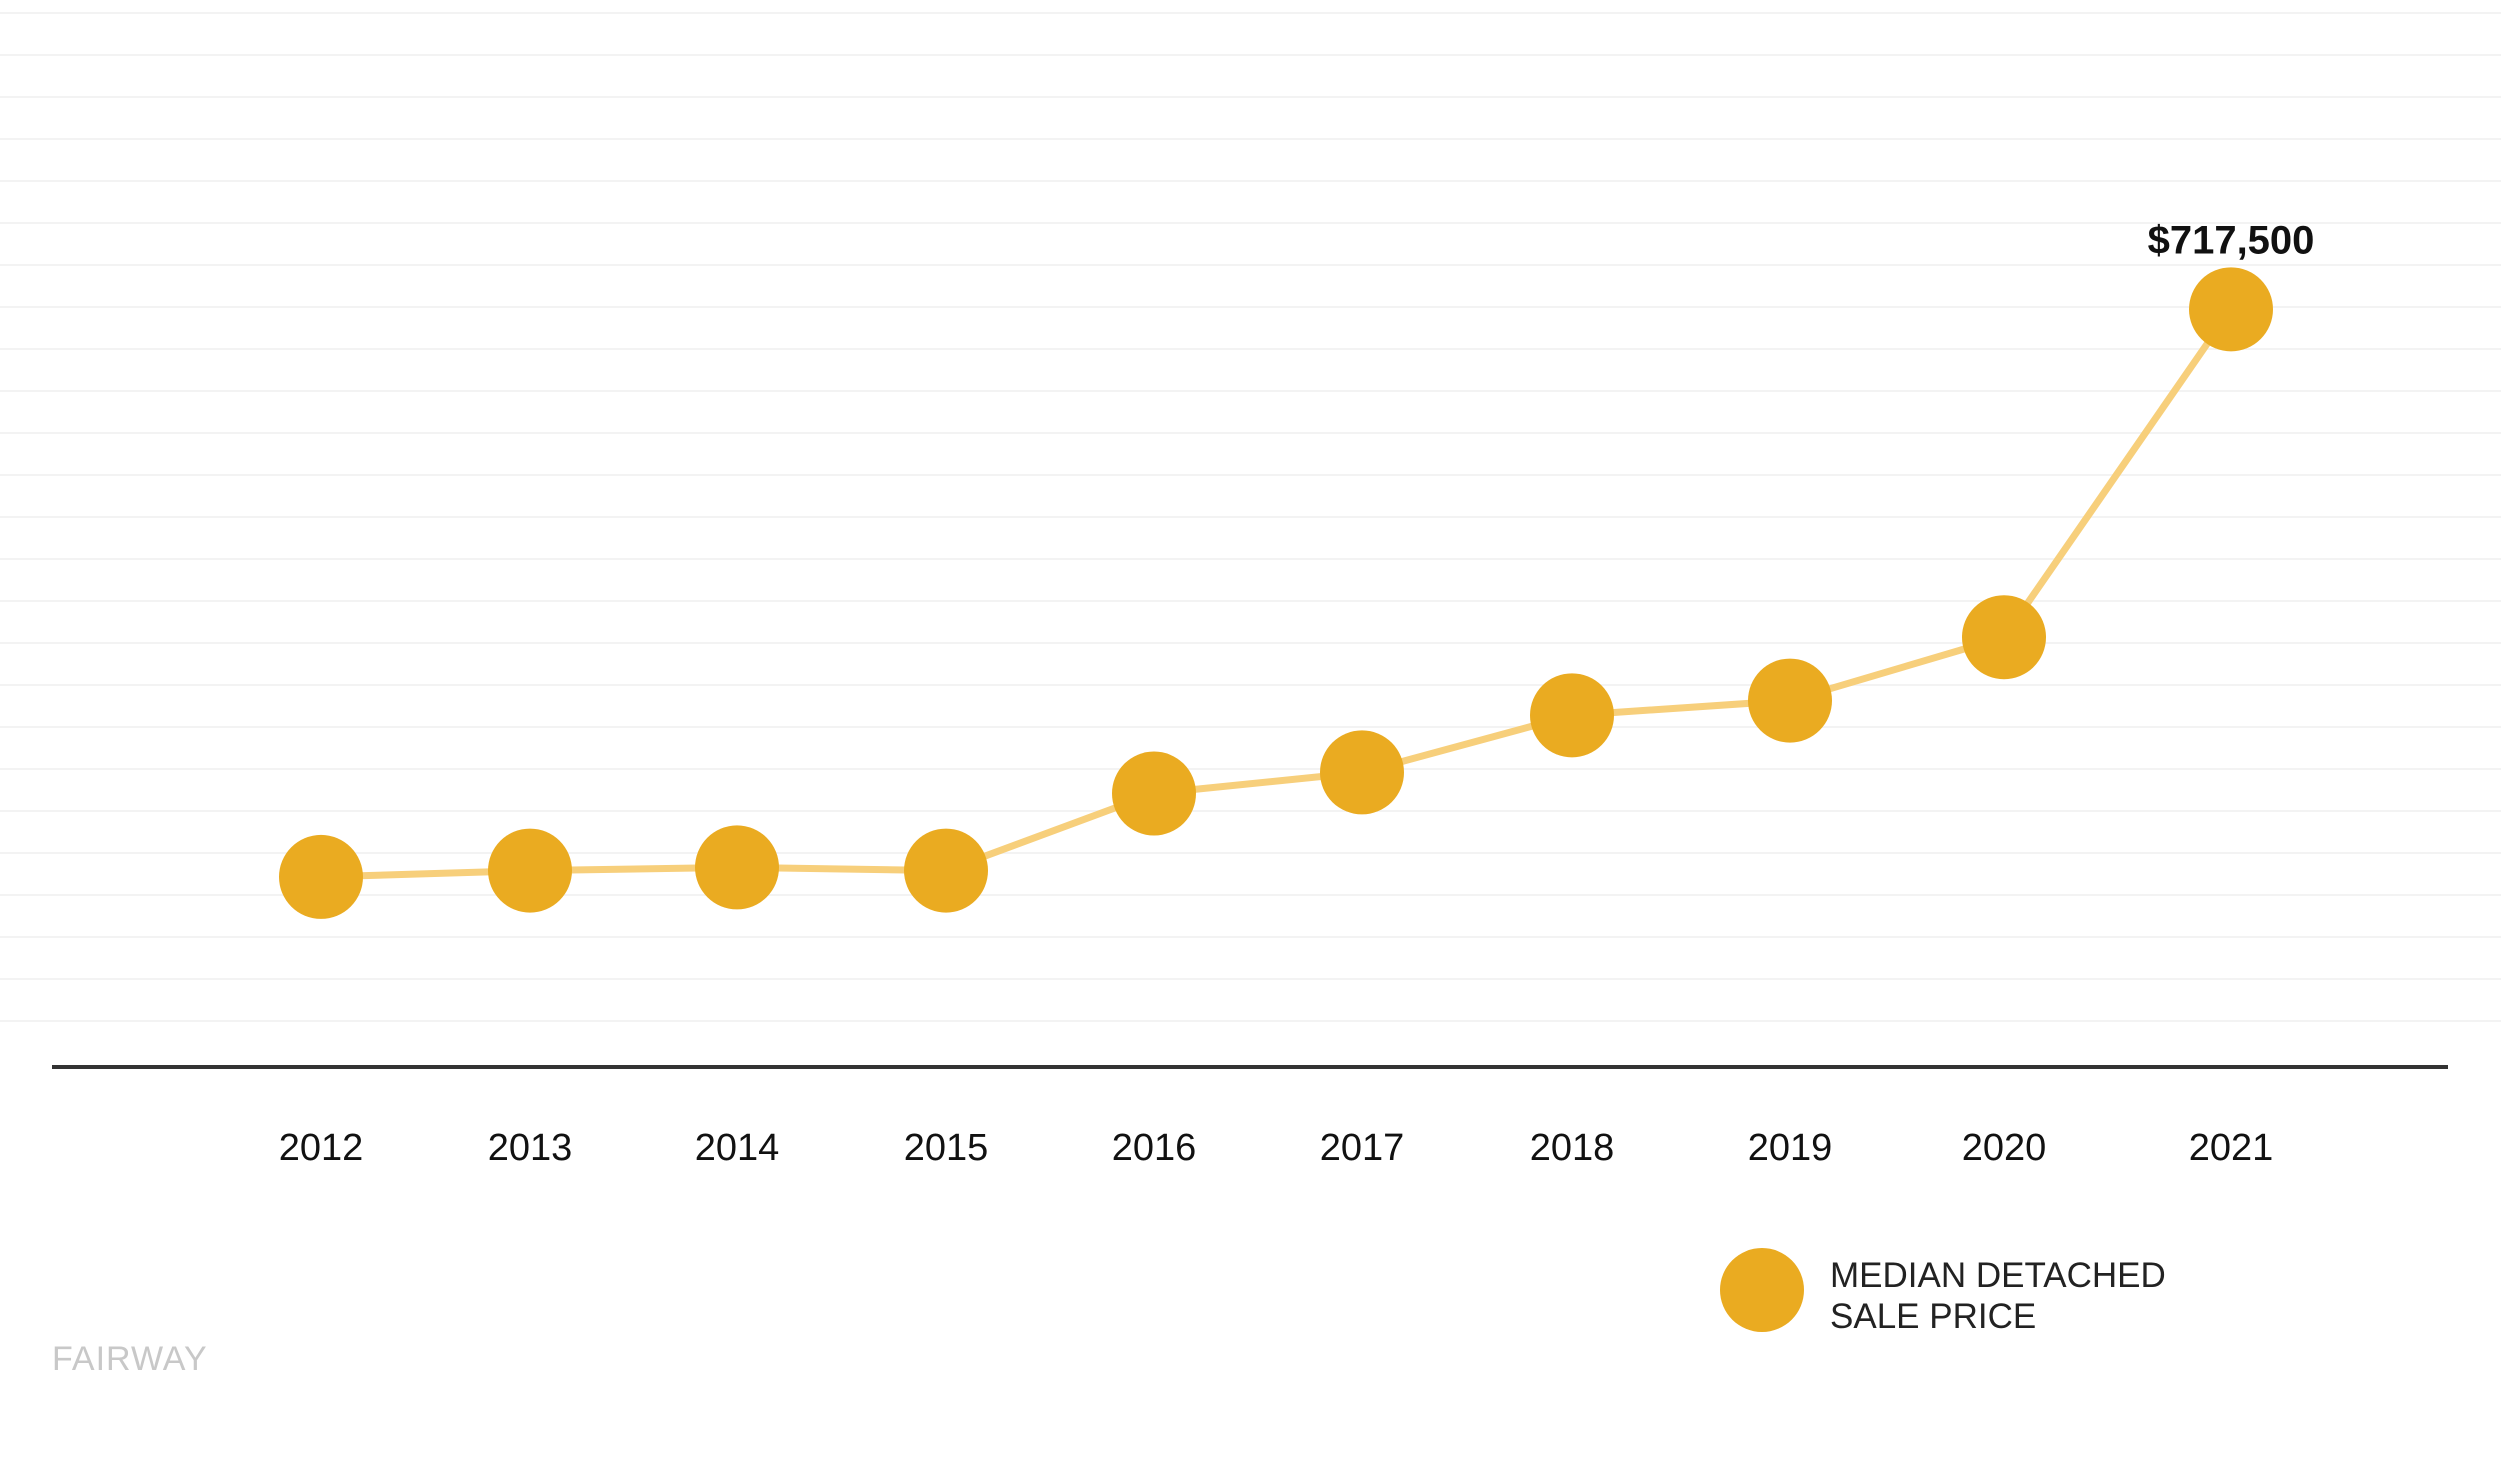 The image size is (2501, 1459). Describe the element at coordinates (1362, 772) in the screenshot. I see `data-point-2017` at that location.